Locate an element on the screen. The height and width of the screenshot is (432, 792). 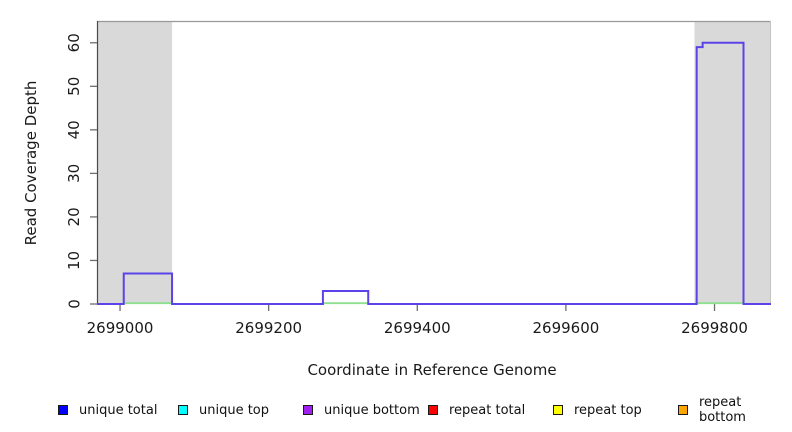
x-axis-label: Coordinate in Reference Genome is located at coordinates (432, 370).